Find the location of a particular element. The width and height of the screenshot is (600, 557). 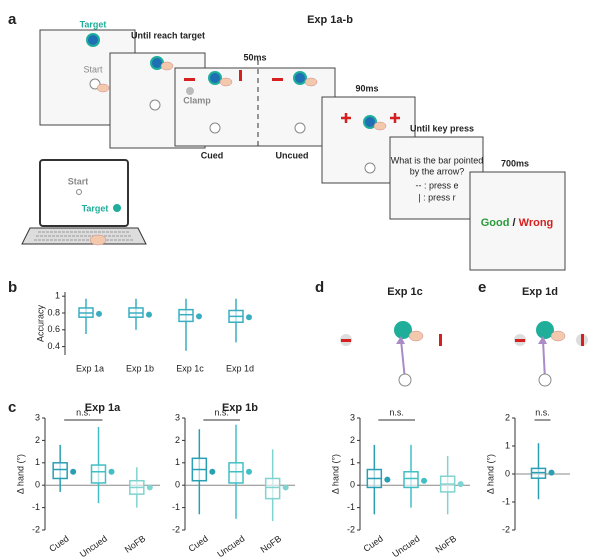

step-label: 90ms is located at coordinates (366, 88).